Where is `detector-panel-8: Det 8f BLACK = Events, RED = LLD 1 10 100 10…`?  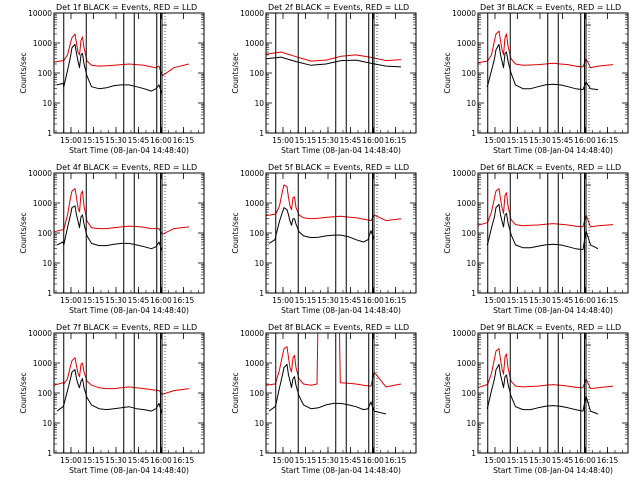 detector-panel-8: Det 8f BLACK = Events, RED = LLD 1 10 100 10… is located at coordinates (324, 399).